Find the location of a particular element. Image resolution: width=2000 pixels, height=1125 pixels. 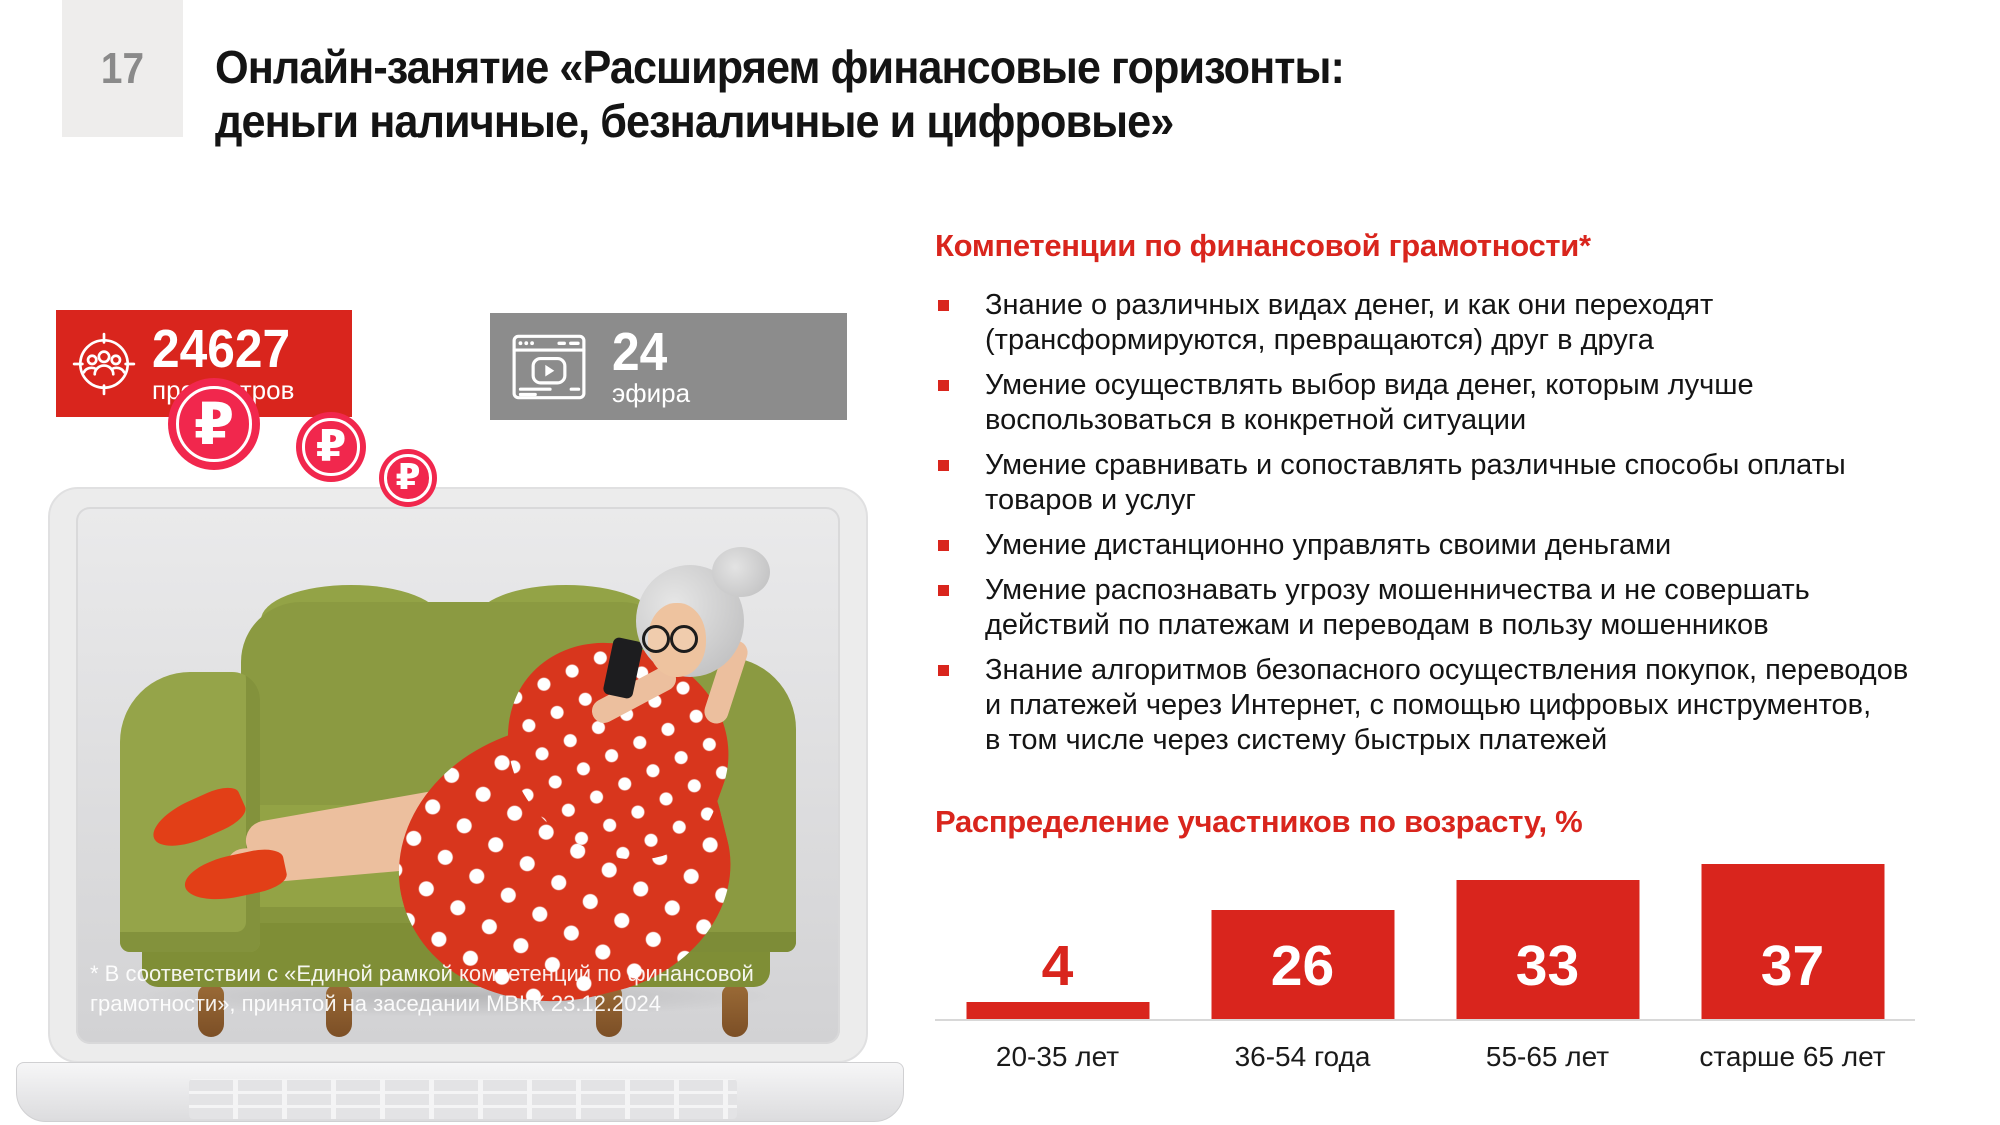

audience-target-icon is located at coordinates (104, 363).